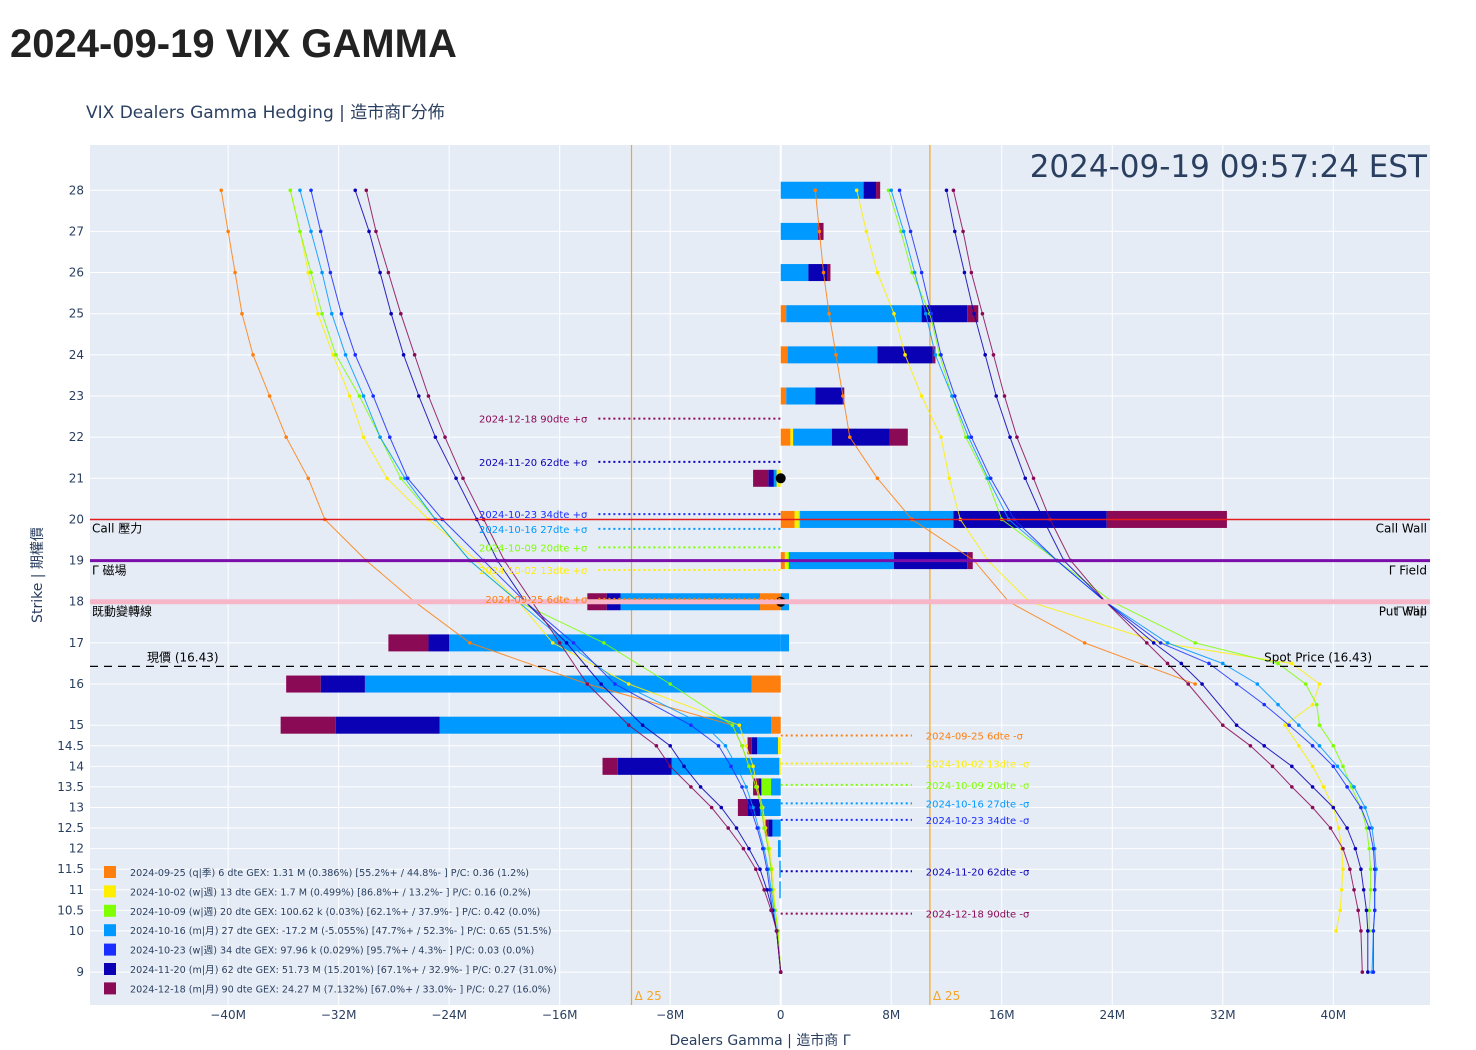 The width and height of the screenshot is (1476, 1050). What do you see at coordinates (533, 463) in the screenshot?
I see `sigma-plus-label: 2024-11-20 62dte +σ` at bounding box center [533, 463].